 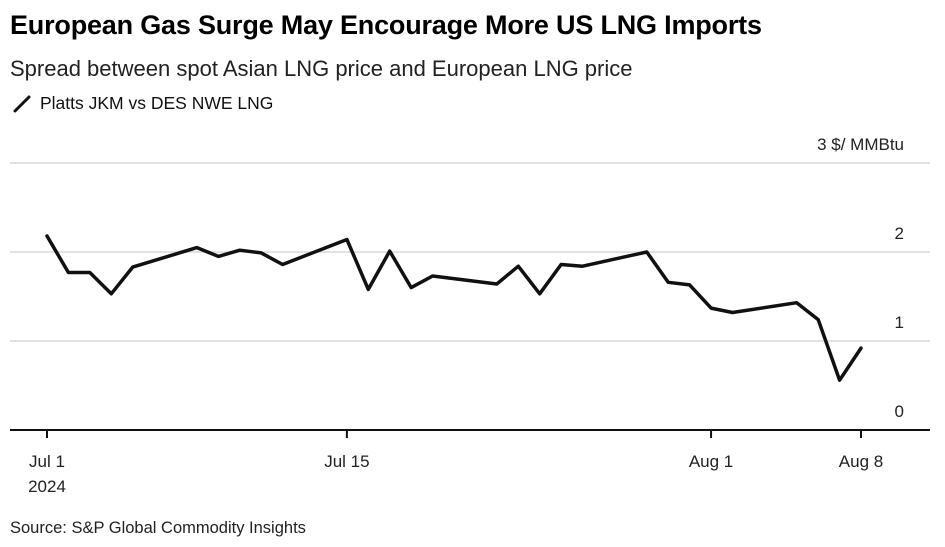 I want to click on x-tick-label-2024-08-08: Aug 8, so click(x=861, y=461).